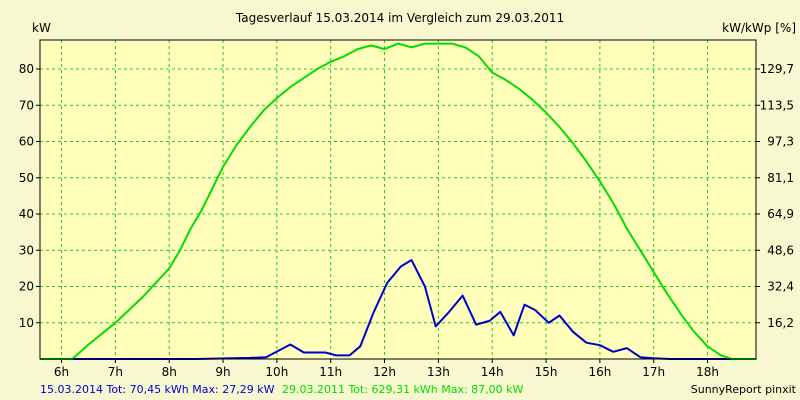 The image size is (800, 400). I want to click on x-tick-label: 17h, so click(653, 372).